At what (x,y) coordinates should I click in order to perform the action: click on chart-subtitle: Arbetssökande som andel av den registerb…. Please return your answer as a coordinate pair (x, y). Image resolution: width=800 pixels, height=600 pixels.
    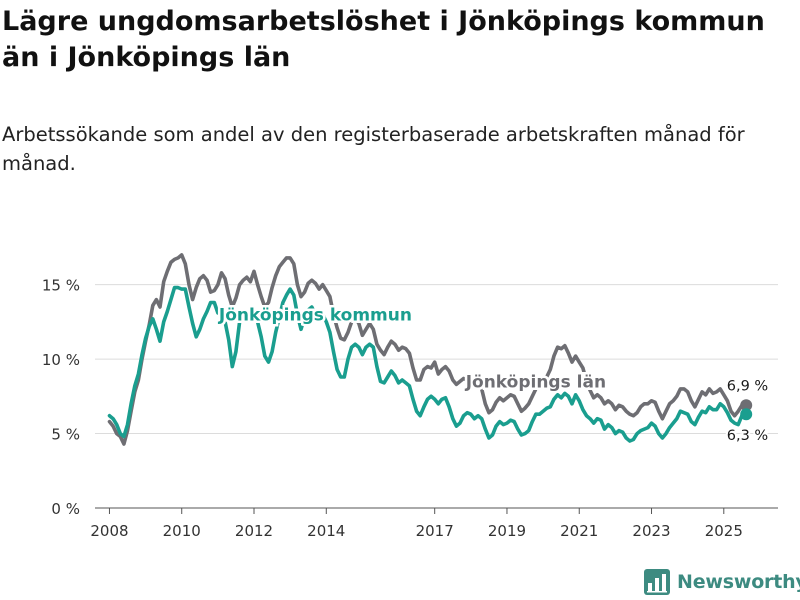
    Looking at the image, I should click on (373, 149).